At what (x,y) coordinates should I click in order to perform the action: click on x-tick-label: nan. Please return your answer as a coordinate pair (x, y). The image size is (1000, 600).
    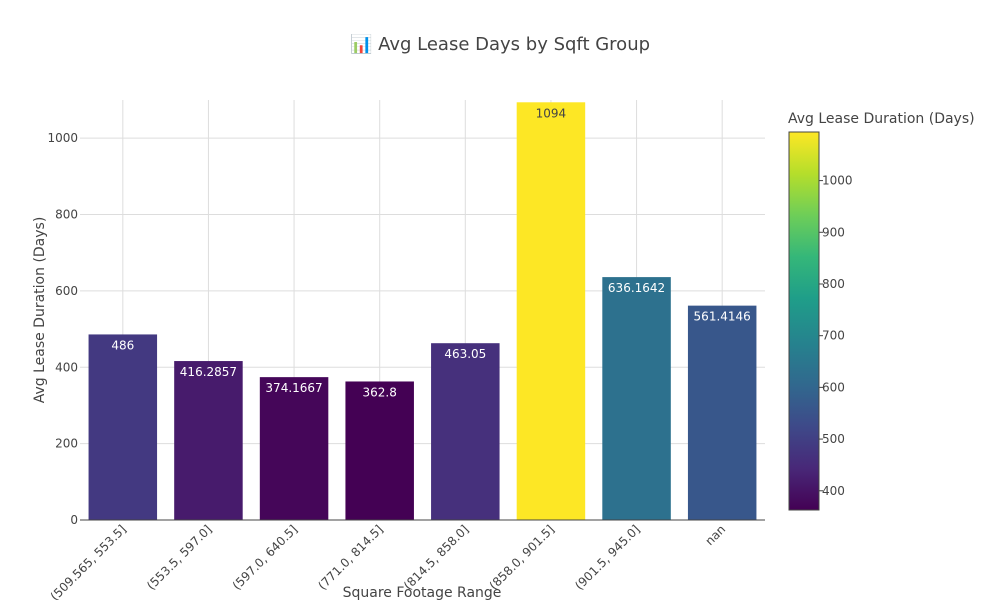
    Looking at the image, I should click on (715, 535).